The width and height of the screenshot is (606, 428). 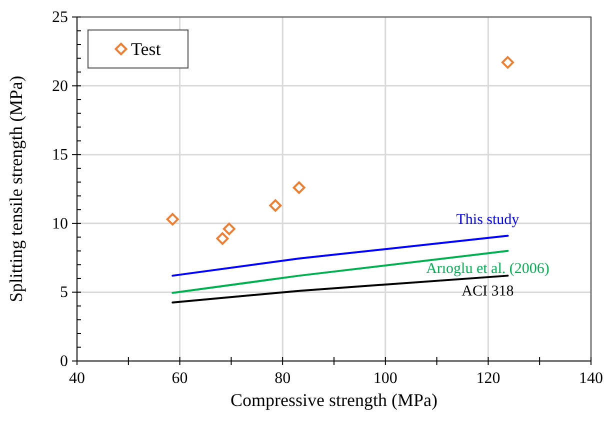 What do you see at coordinates (488, 220) in the screenshot?
I see `series-label: This study` at bounding box center [488, 220].